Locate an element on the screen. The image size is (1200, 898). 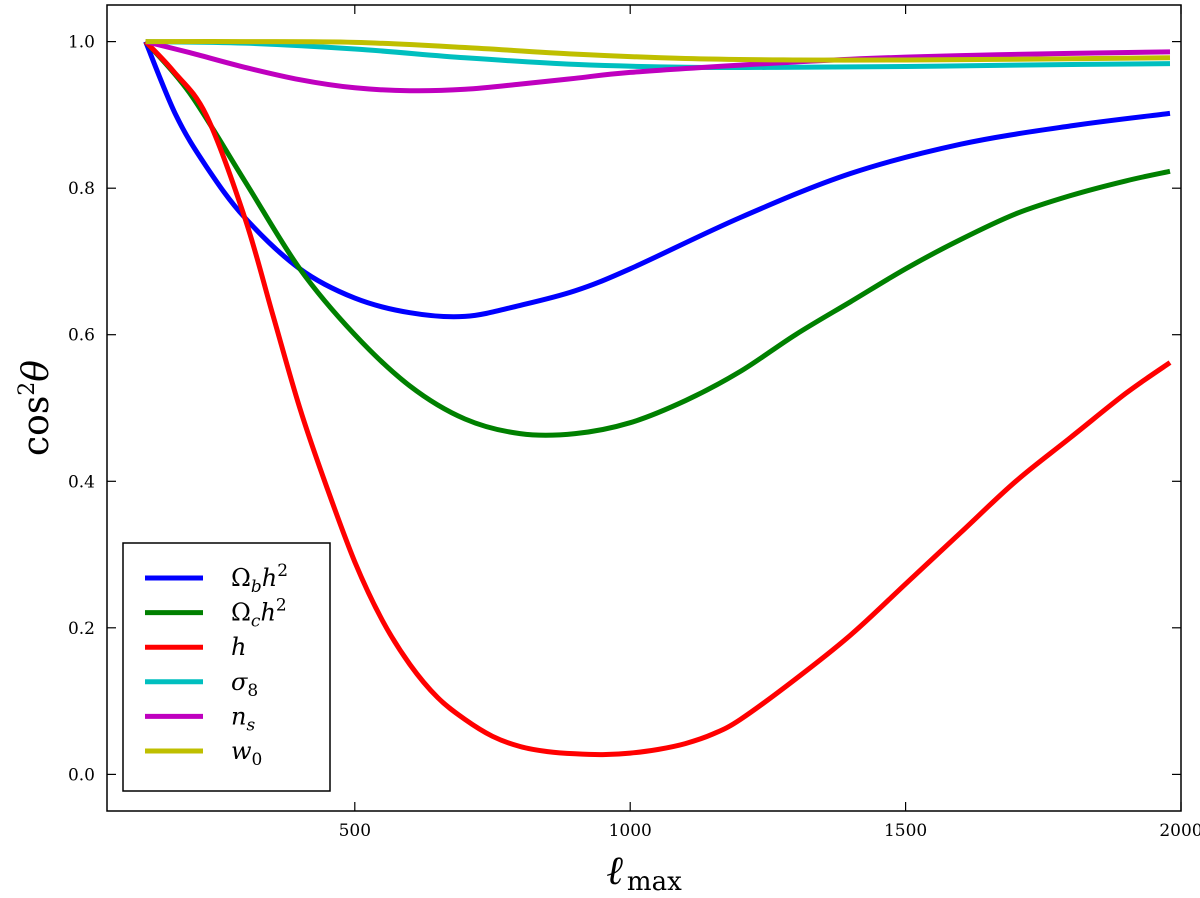
legend-label: σ8 is located at coordinates (244, 684).